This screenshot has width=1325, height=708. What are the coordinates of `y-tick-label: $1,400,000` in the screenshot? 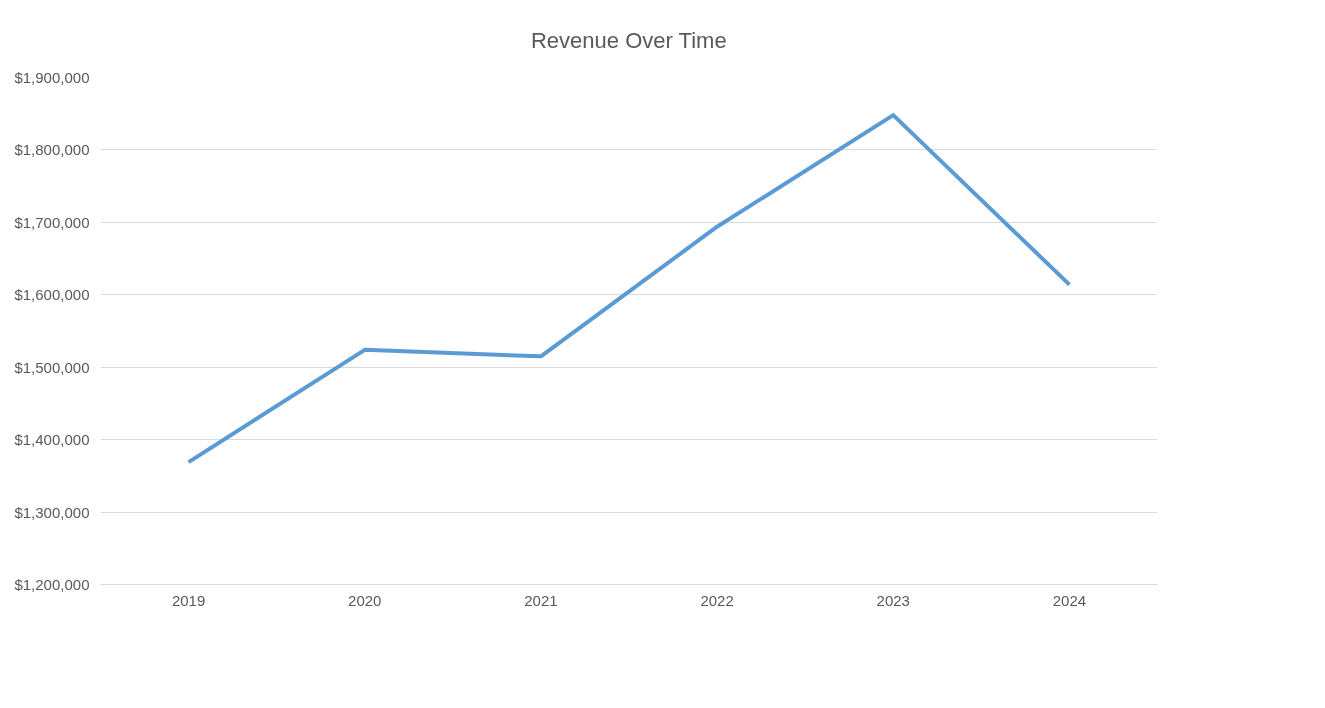 It's located at (52, 440).